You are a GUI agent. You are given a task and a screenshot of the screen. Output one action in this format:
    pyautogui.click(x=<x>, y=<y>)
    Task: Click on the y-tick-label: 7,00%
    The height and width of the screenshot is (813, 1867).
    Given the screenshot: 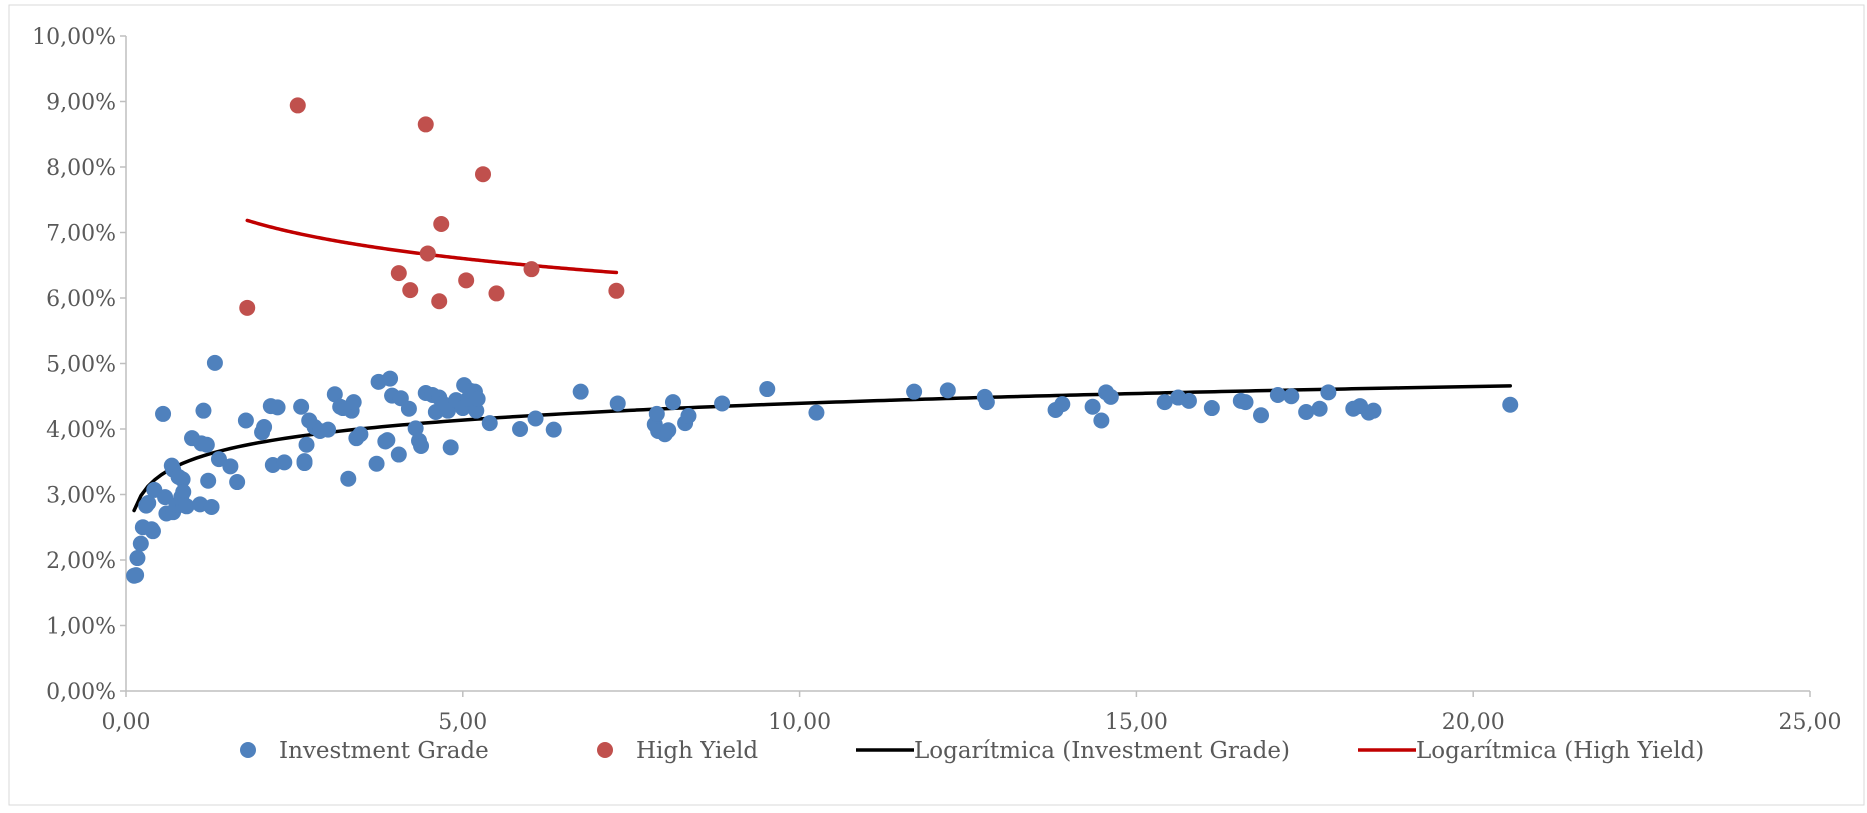 What is the action you would take?
    pyautogui.click(x=81, y=234)
    